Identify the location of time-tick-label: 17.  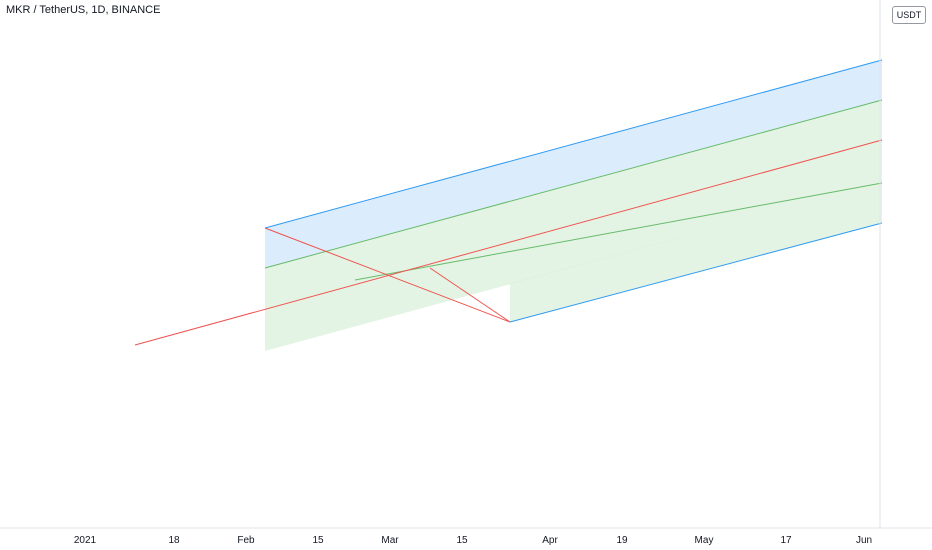
(786, 540).